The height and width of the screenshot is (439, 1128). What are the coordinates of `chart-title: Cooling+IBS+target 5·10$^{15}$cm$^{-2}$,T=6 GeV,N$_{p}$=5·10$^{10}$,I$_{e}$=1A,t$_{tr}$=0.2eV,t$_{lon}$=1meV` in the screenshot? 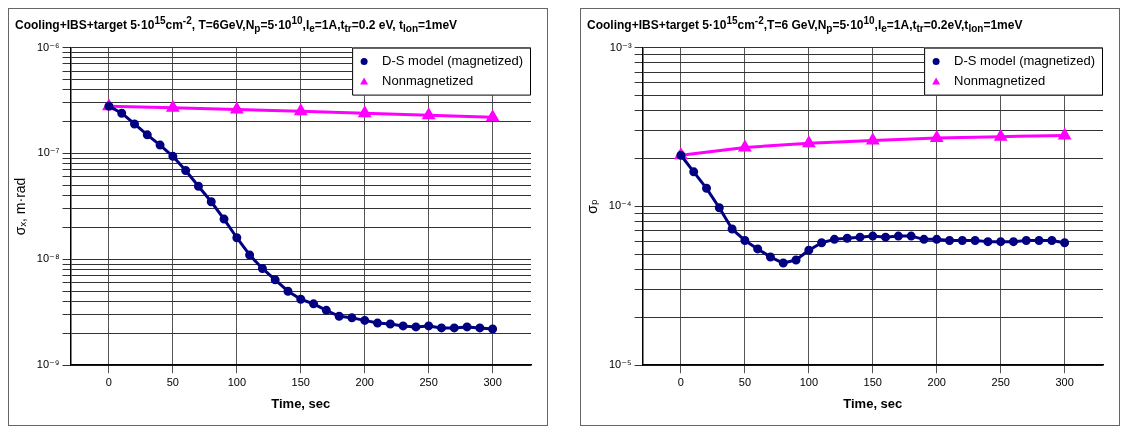 It's located at (805, 25).